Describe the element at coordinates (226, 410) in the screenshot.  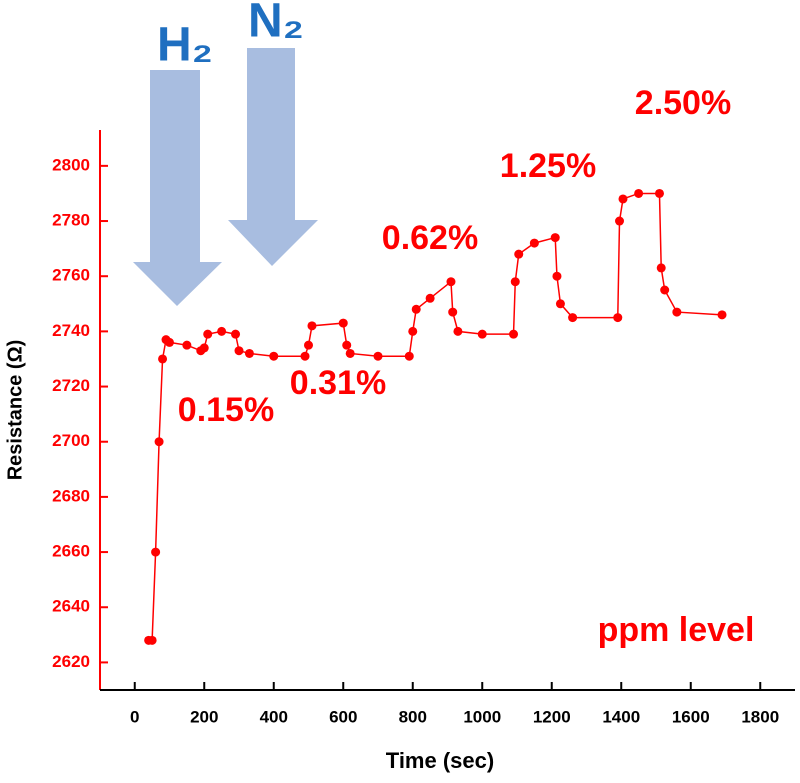
I see `annotation: 0.15%` at that location.